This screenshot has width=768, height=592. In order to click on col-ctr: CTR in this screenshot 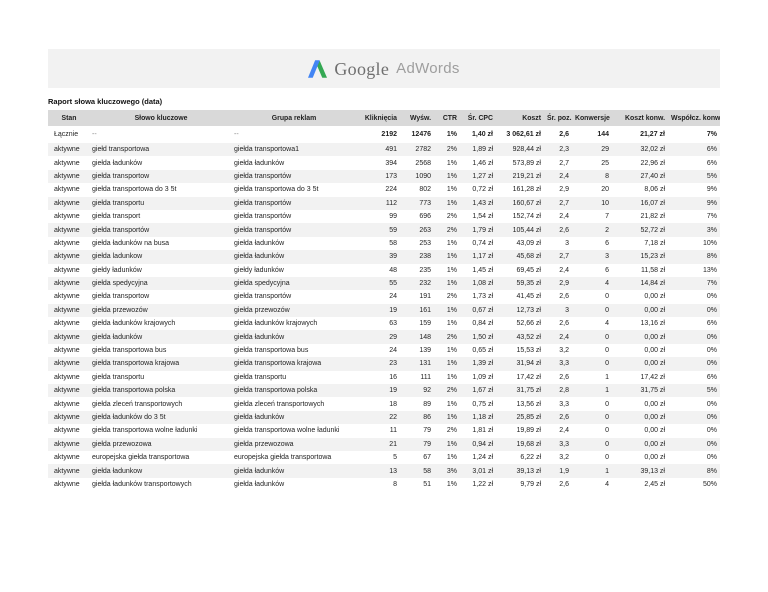, I will do `click(447, 118)`.